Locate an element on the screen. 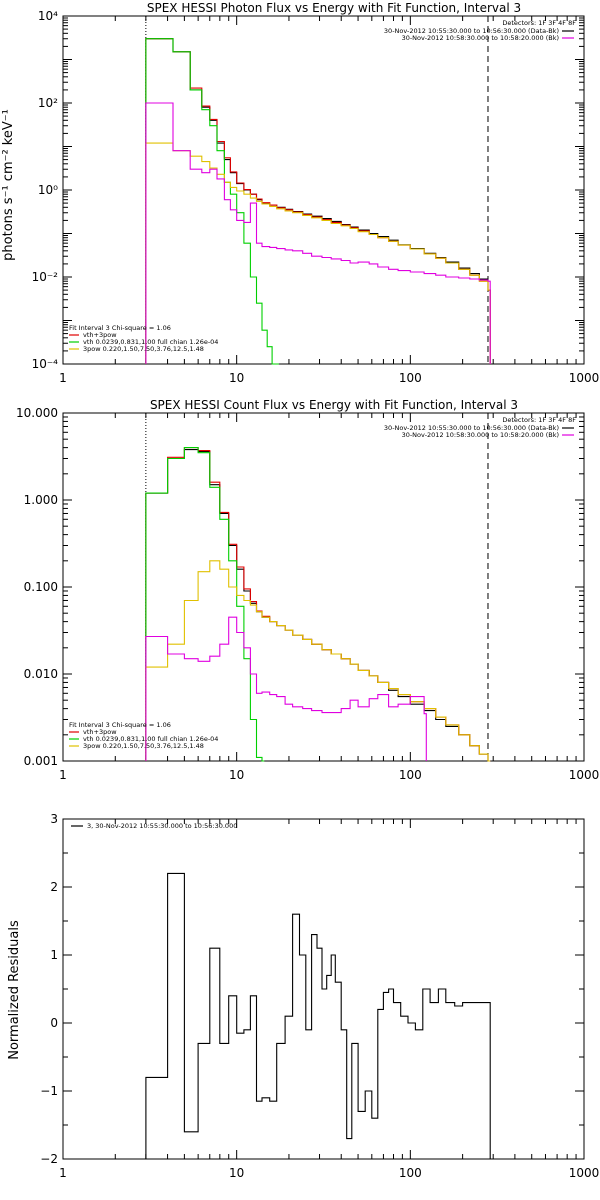  y-tick-label: −1 is located at coordinates (49, 1091).